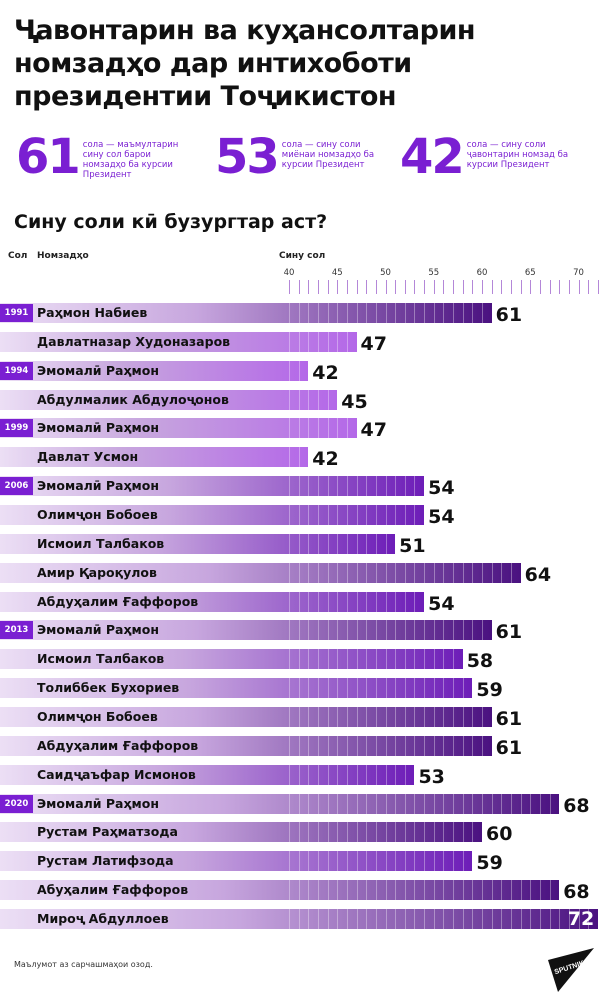 The height and width of the screenshot is (995, 600). I want to click on tick-label: 50, so click(385, 273).